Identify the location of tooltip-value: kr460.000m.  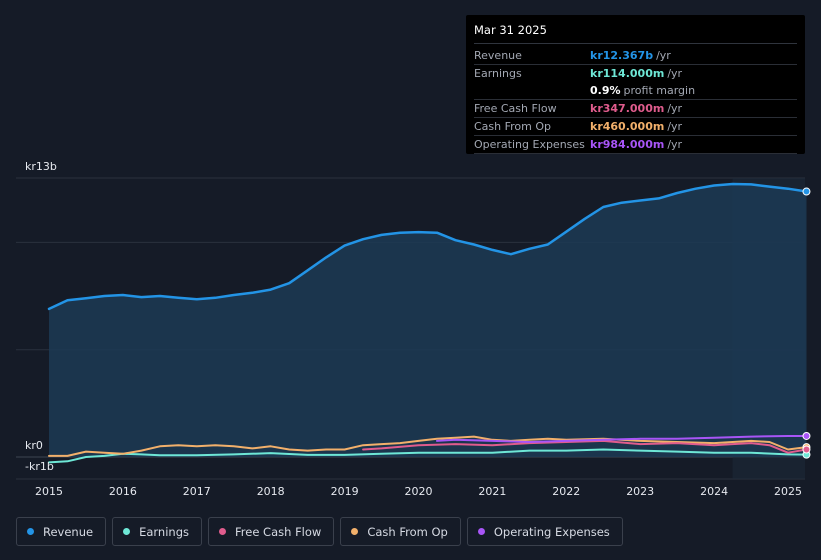
(627, 126).